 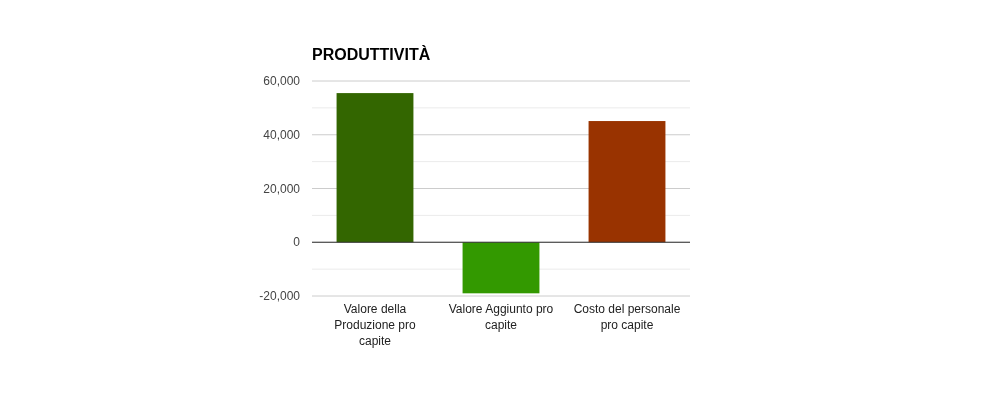 I want to click on x-tick-label: Valore della Produzione pro capite, so click(x=375, y=325).